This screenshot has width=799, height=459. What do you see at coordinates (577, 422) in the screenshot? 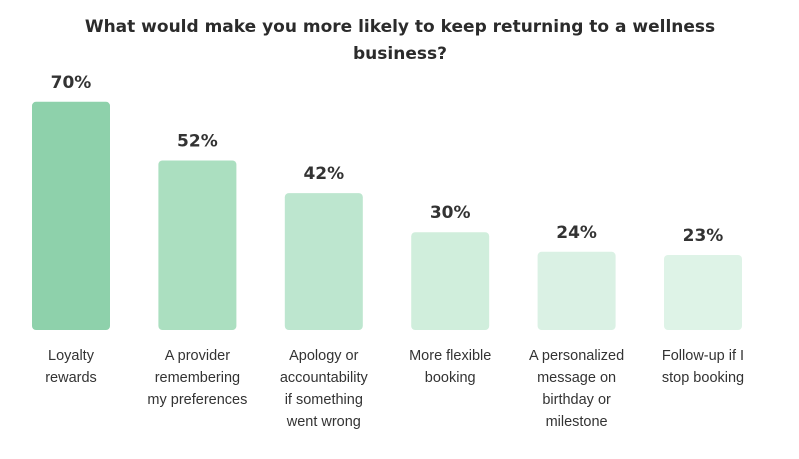
I see `category-label-line: milestone` at bounding box center [577, 422].